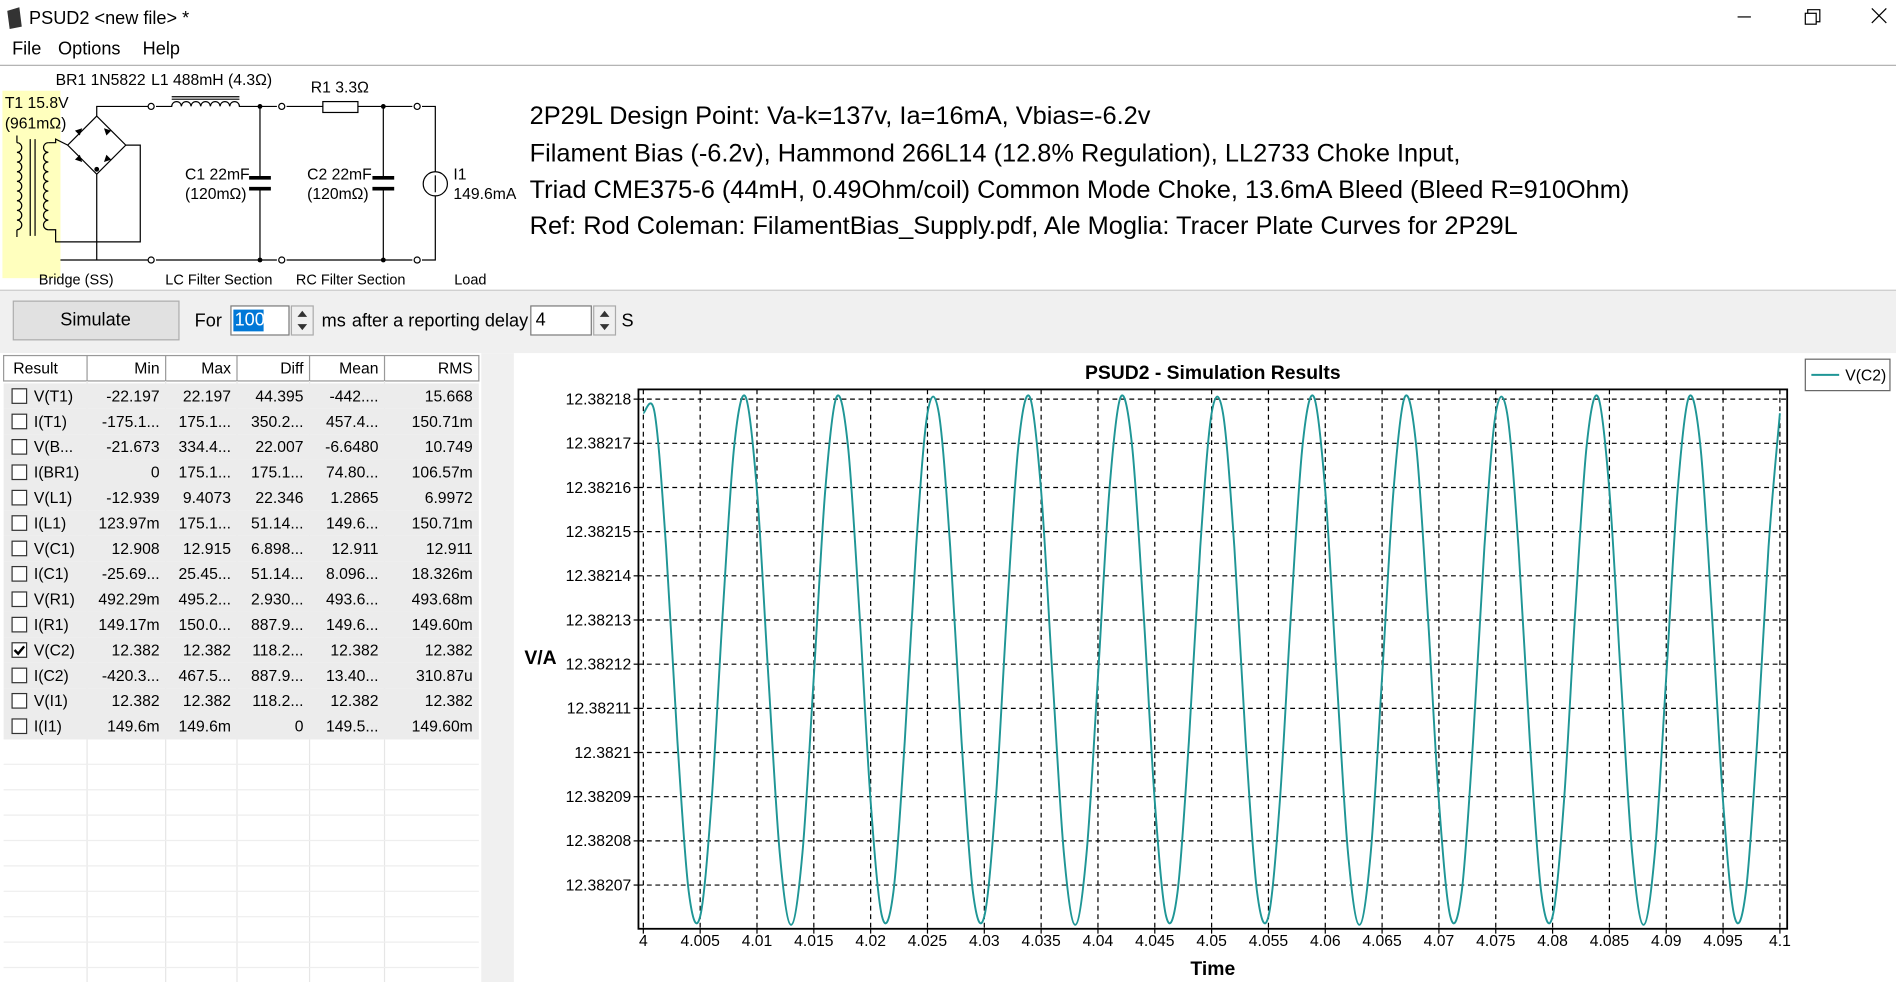 This screenshot has height=982, width=1896. What do you see at coordinates (207, 396) in the screenshot?
I see `table-cell: 22.197` at bounding box center [207, 396].